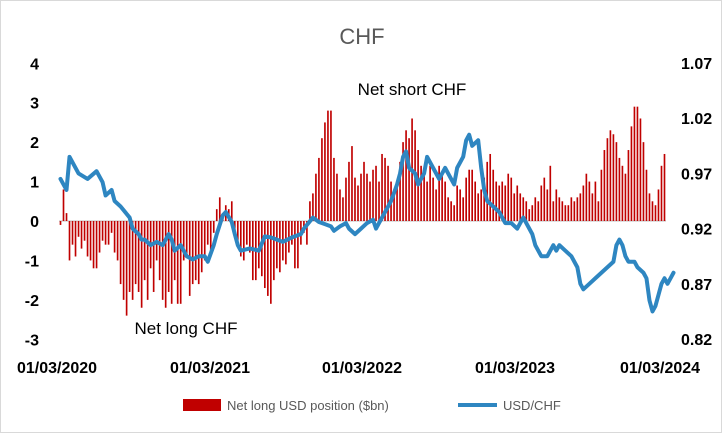  I want to click on left-tick-label: -3, so click(32, 340).